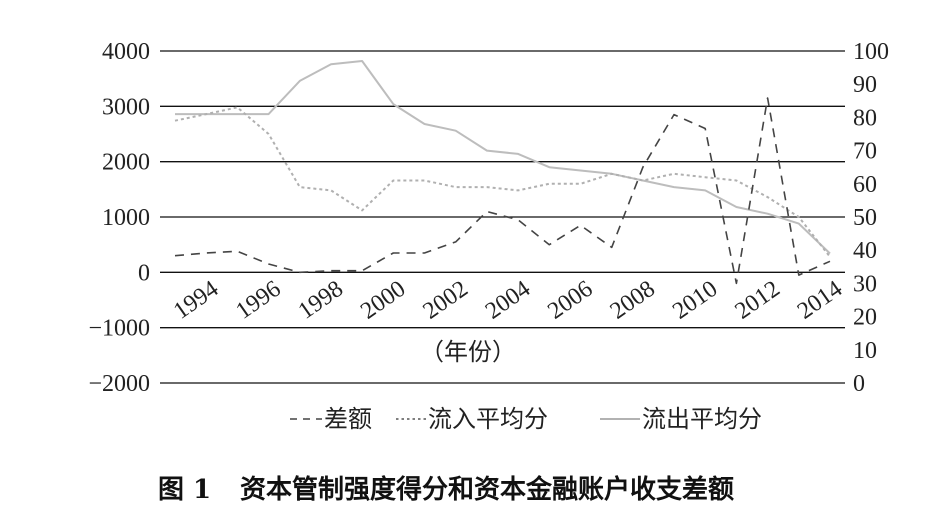 Image resolution: width=948 pixels, height=523 pixels. I want to click on x-tick-label: 2002, so click(446, 300).